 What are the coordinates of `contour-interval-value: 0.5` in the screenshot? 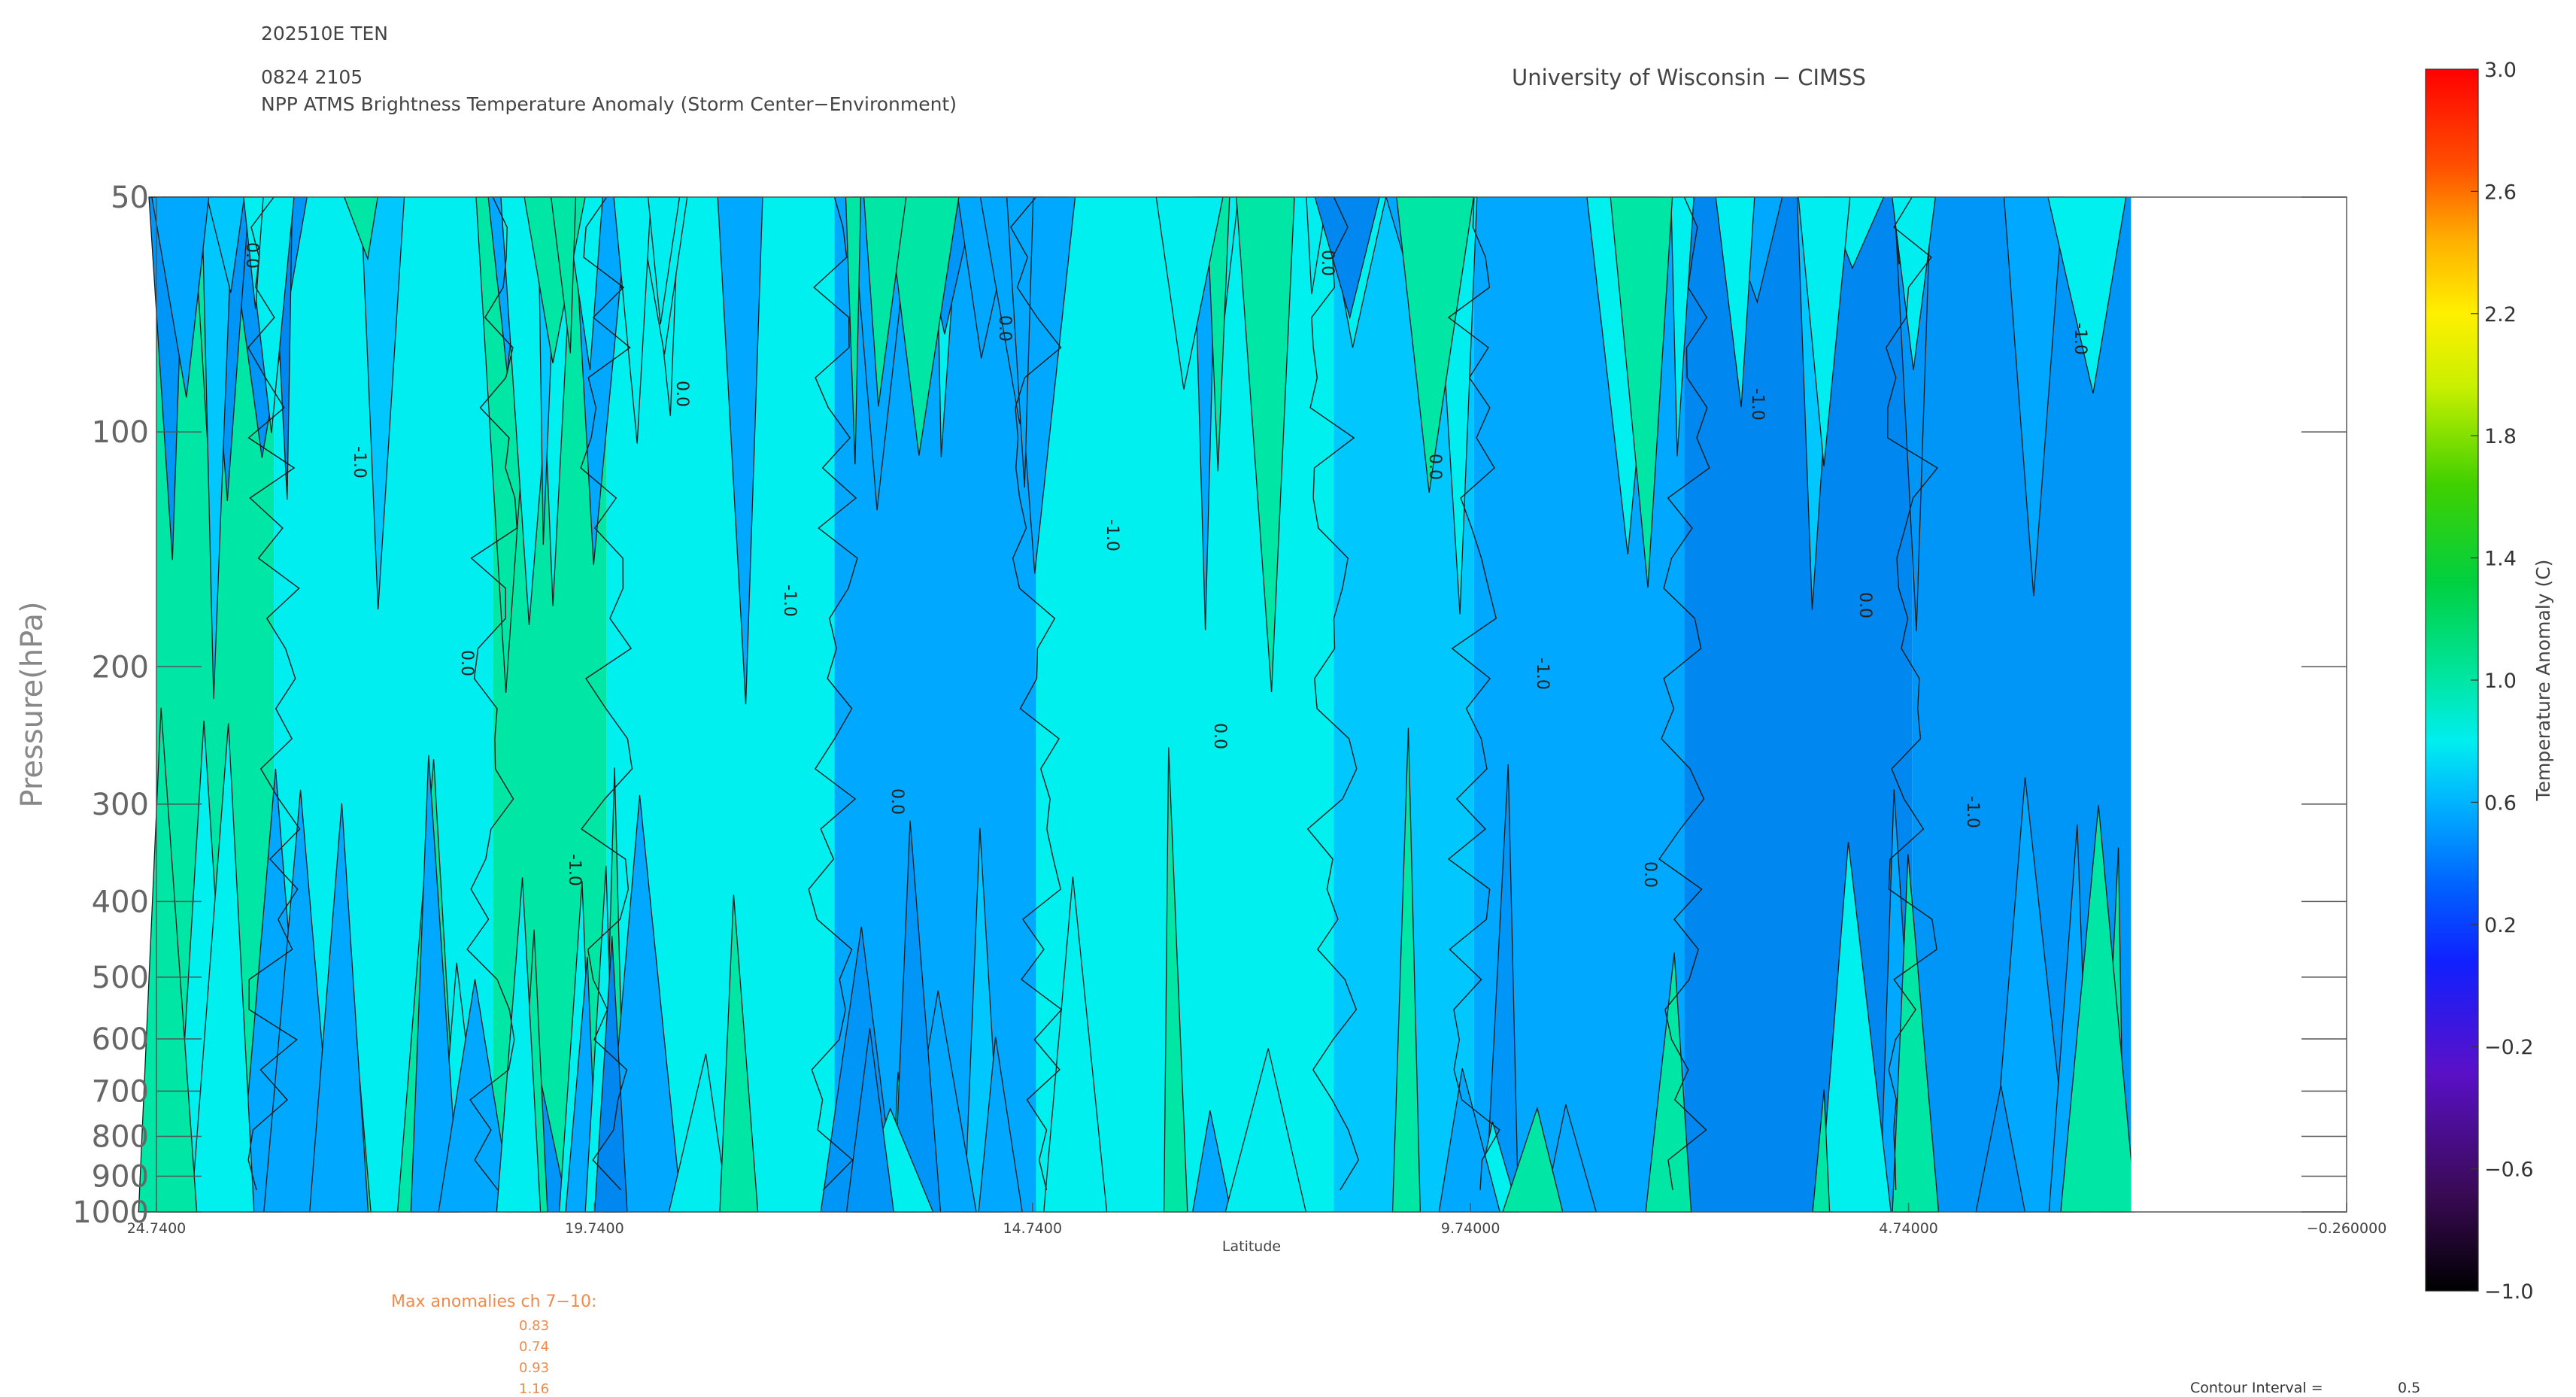 It's located at (2409, 1388).